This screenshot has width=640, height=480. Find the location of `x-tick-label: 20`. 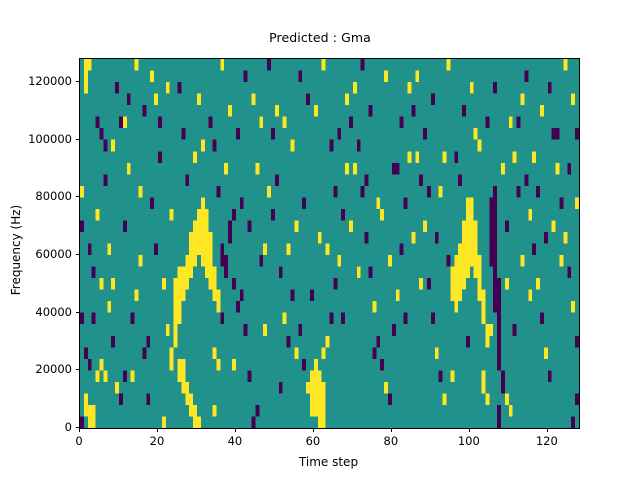

x-tick-label: 20 is located at coordinates (157, 441).